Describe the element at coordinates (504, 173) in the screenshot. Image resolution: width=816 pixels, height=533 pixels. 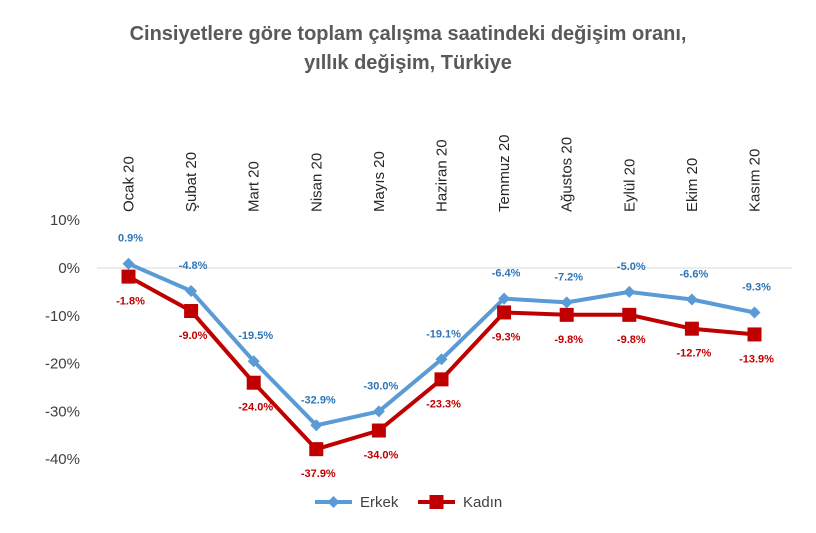
I see `category-label: Temmuz 20` at that location.